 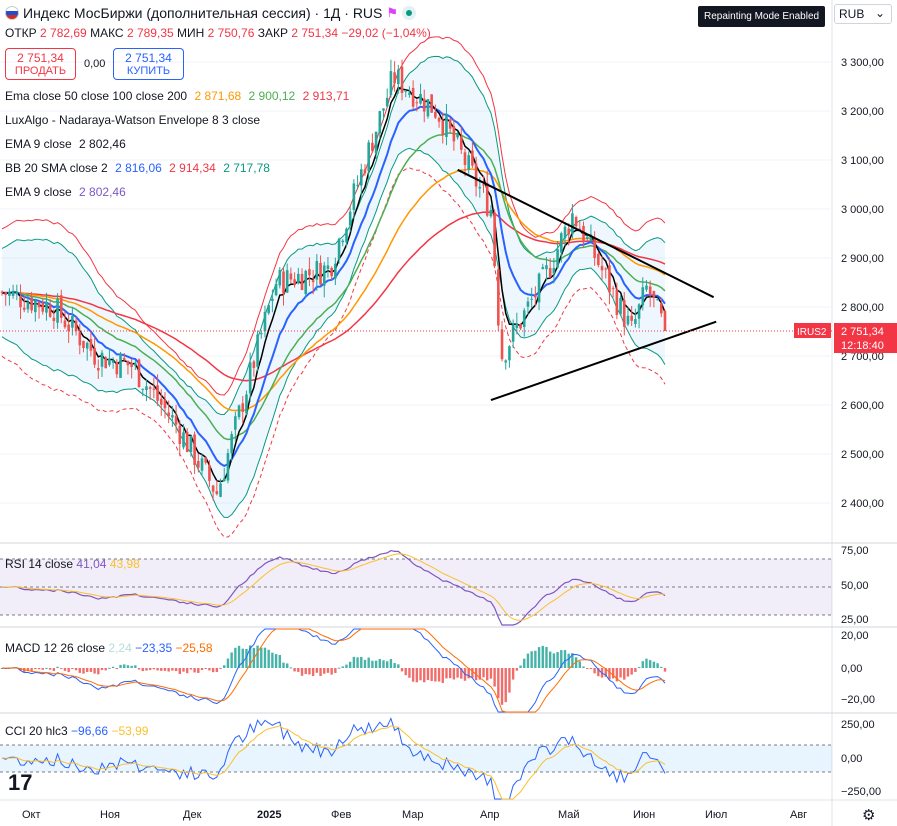 I want to click on market-status-icon, so click(x=409, y=13).